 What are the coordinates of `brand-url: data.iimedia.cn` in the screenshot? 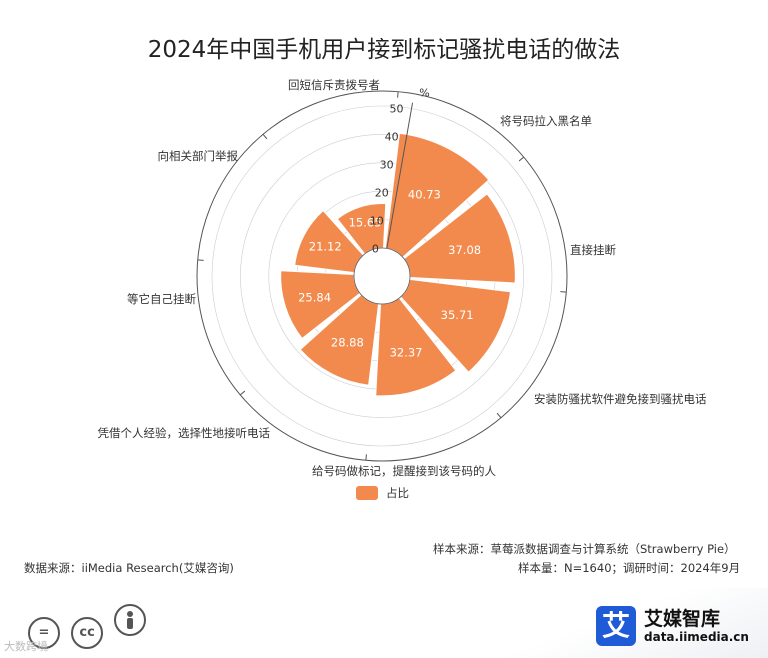 It's located at (696, 637).